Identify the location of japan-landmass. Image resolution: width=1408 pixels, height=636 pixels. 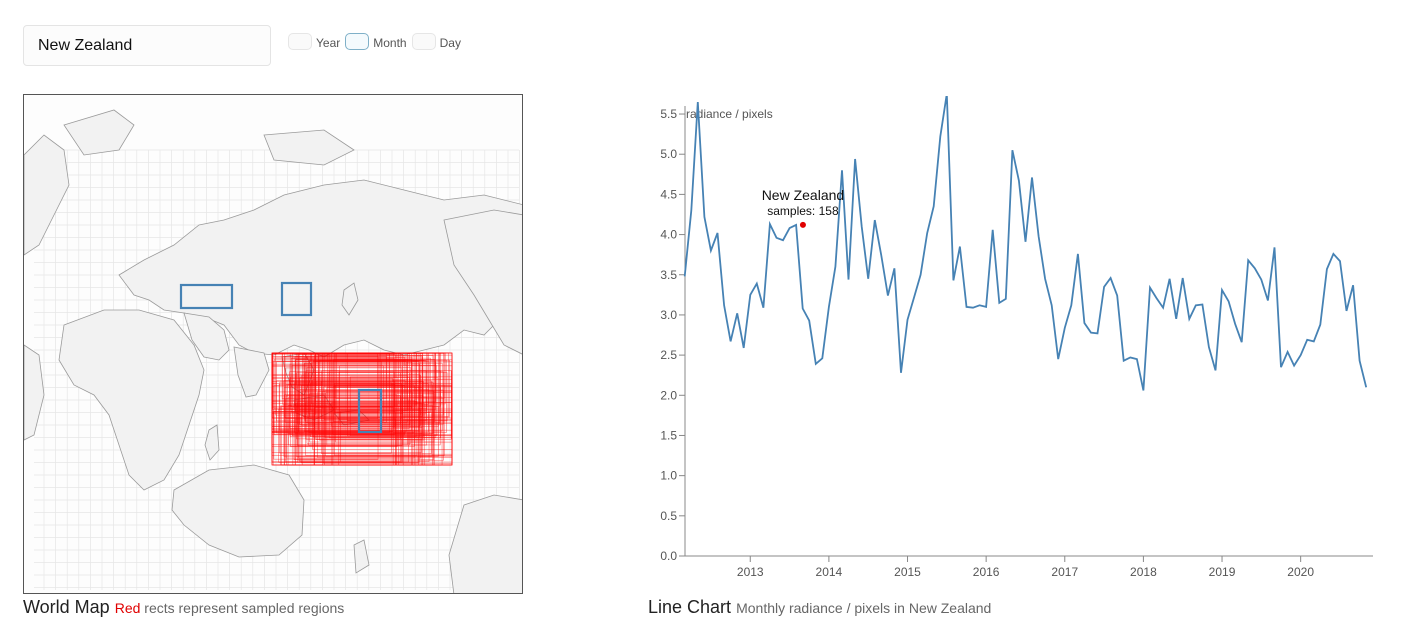
(350, 299).